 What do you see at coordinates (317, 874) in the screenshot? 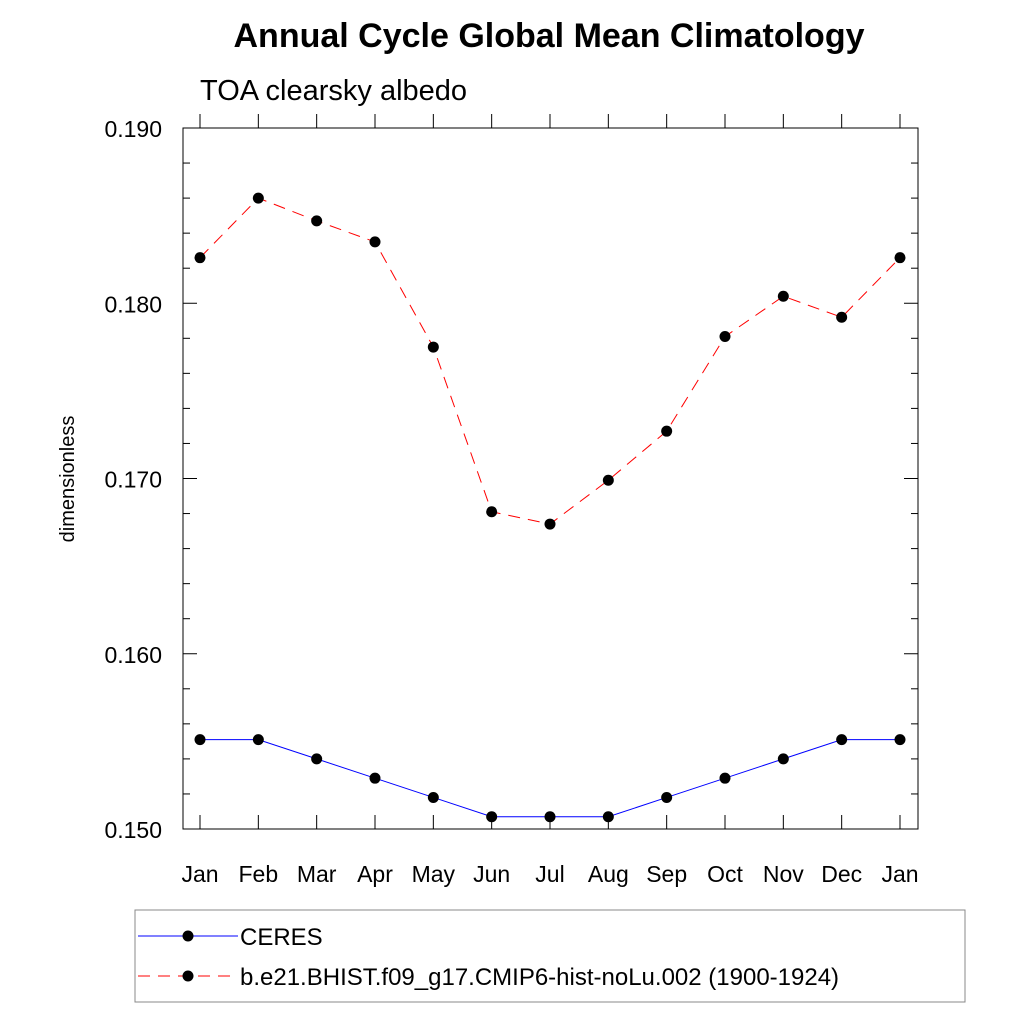
I see `x-tick-label: Mar` at bounding box center [317, 874].